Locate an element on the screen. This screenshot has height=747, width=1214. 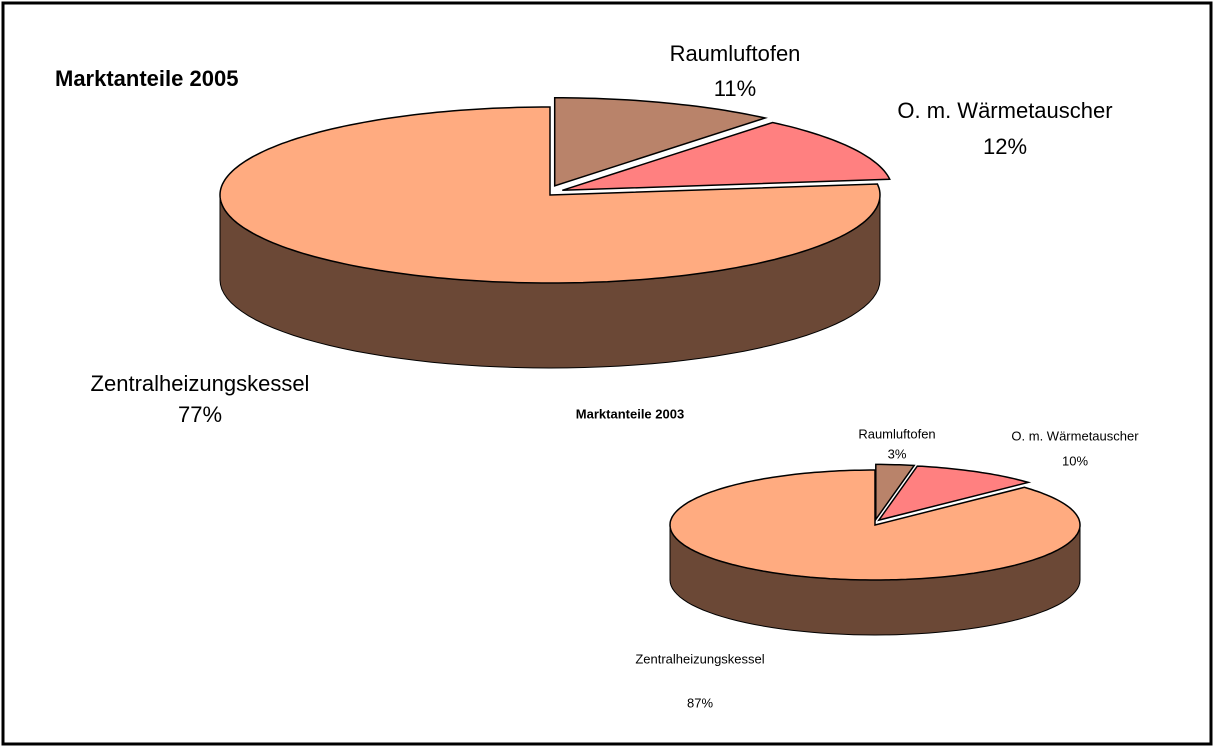
slice-value-label: 11% is located at coordinates (735, 88).